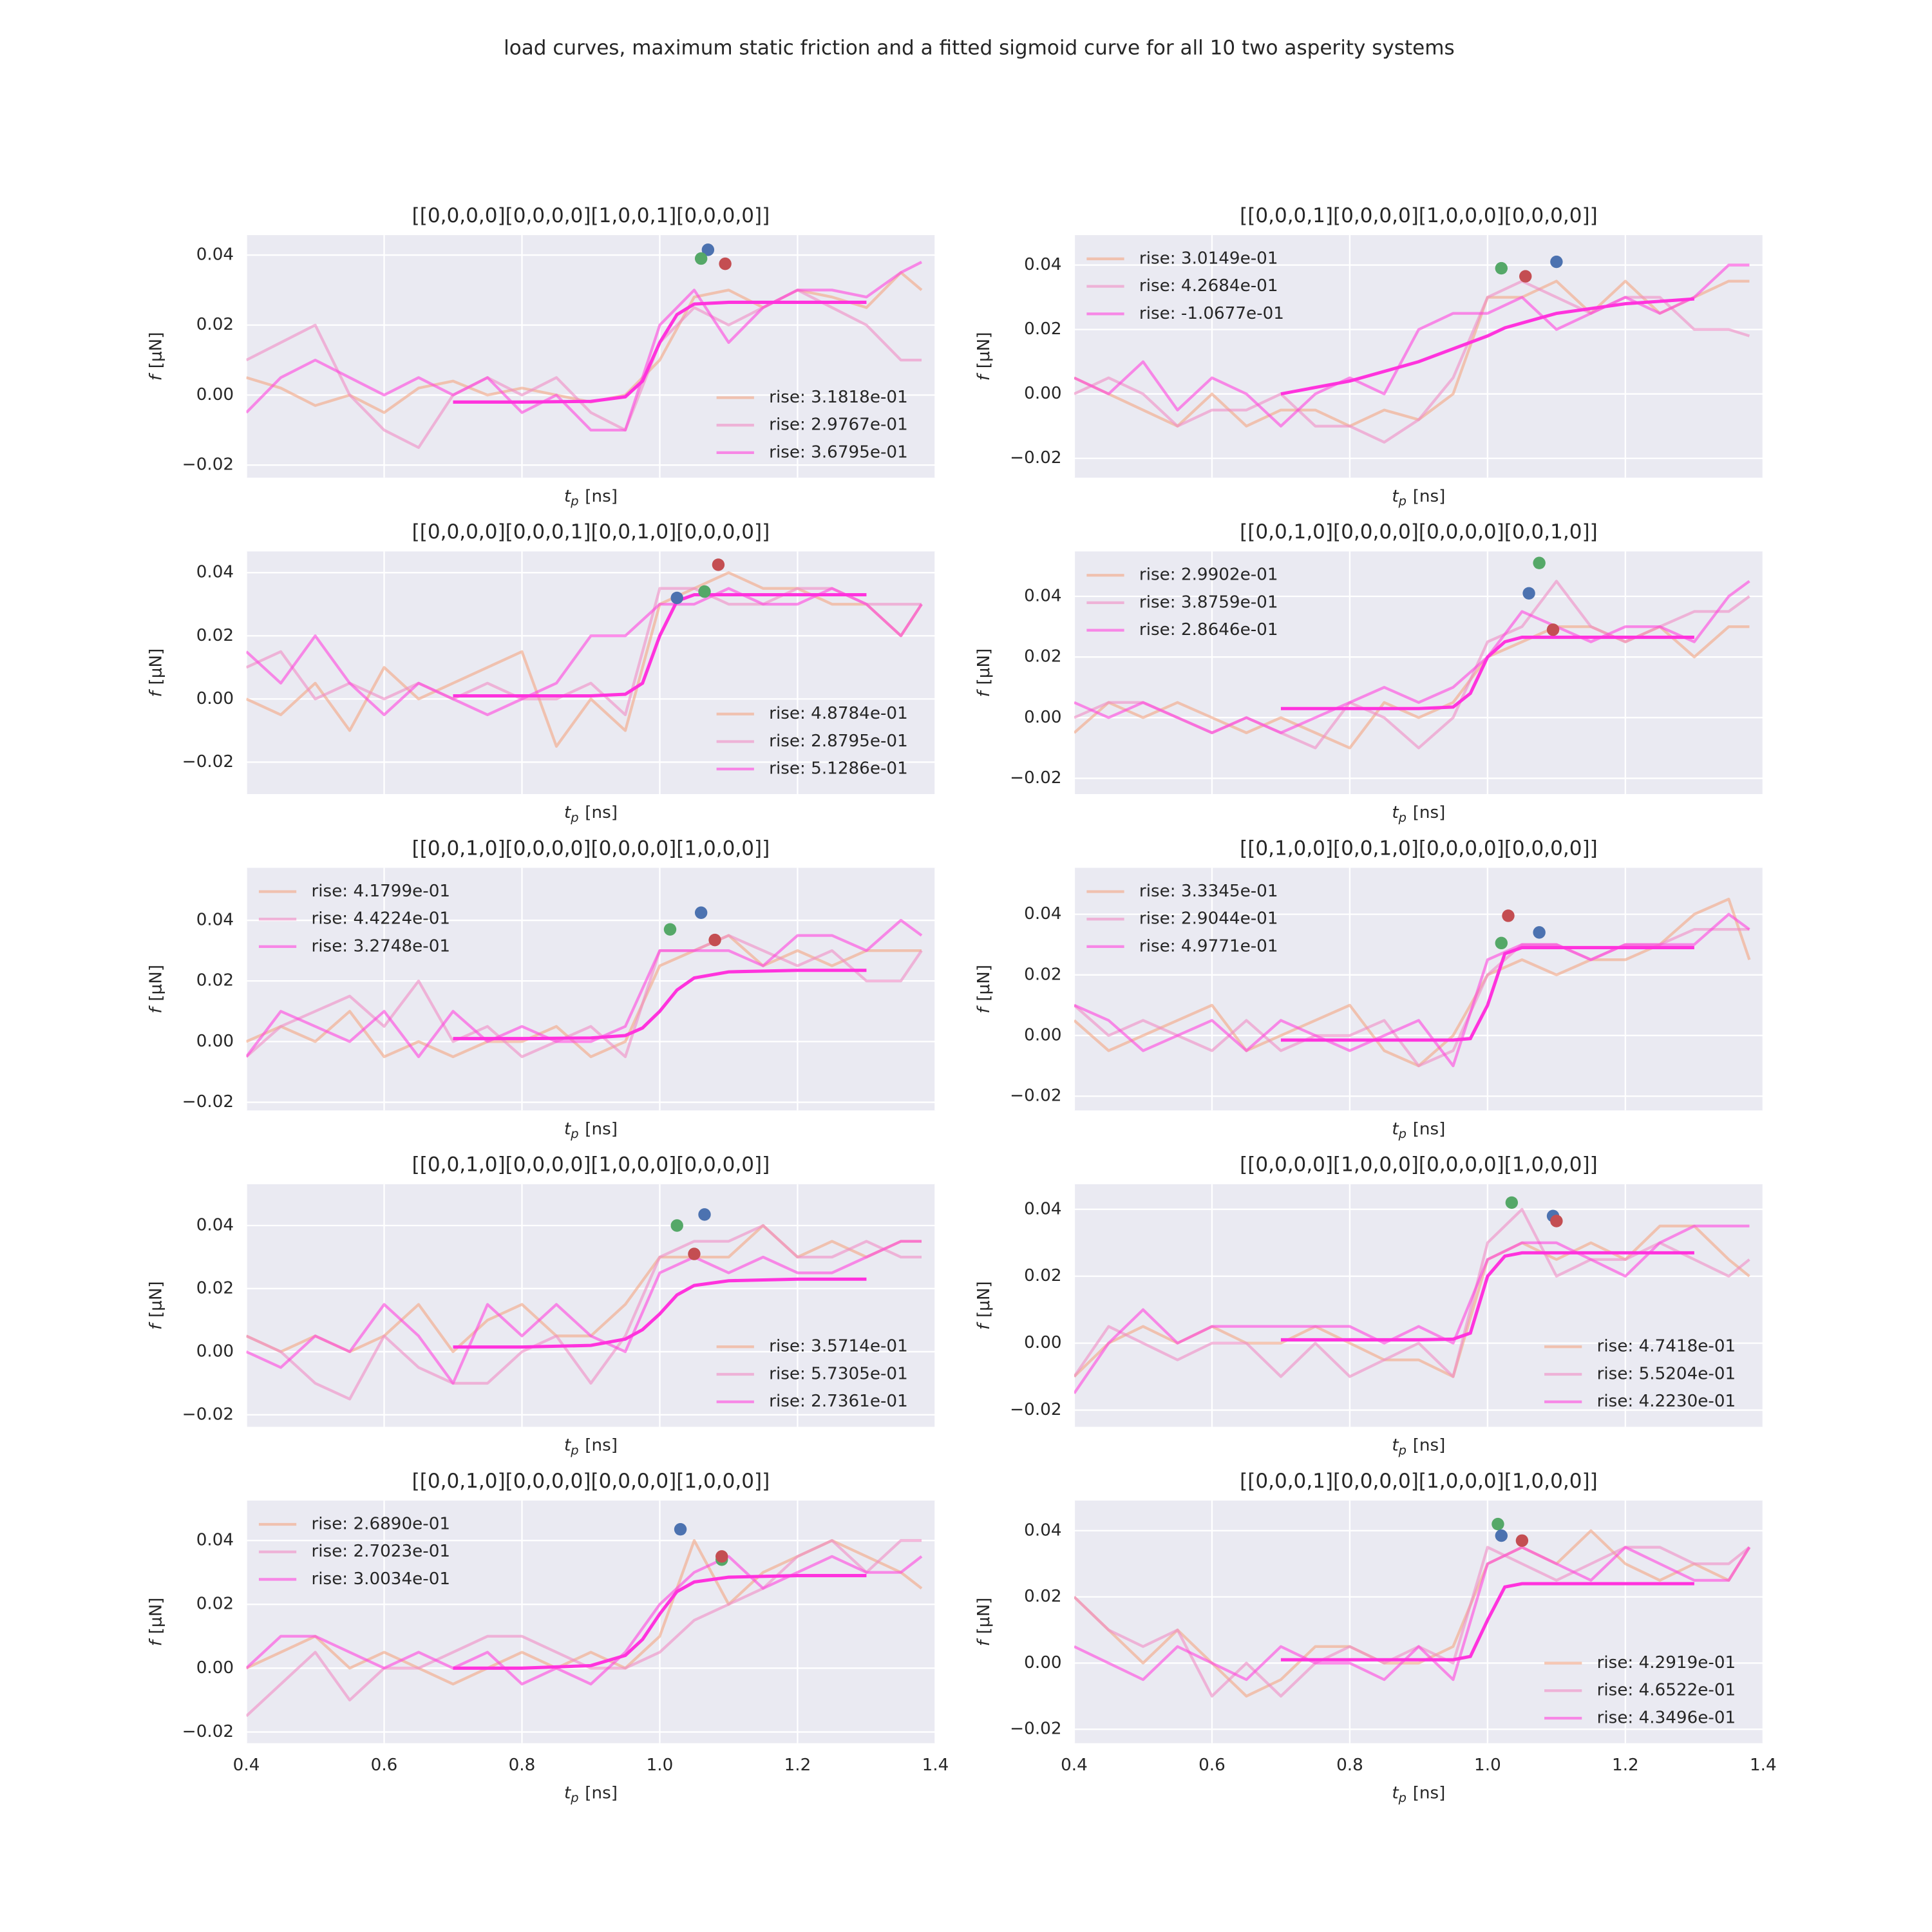  Describe the element at coordinates (1074, 1766) in the screenshot. I see `x-tick-label: 0.4` at that location.